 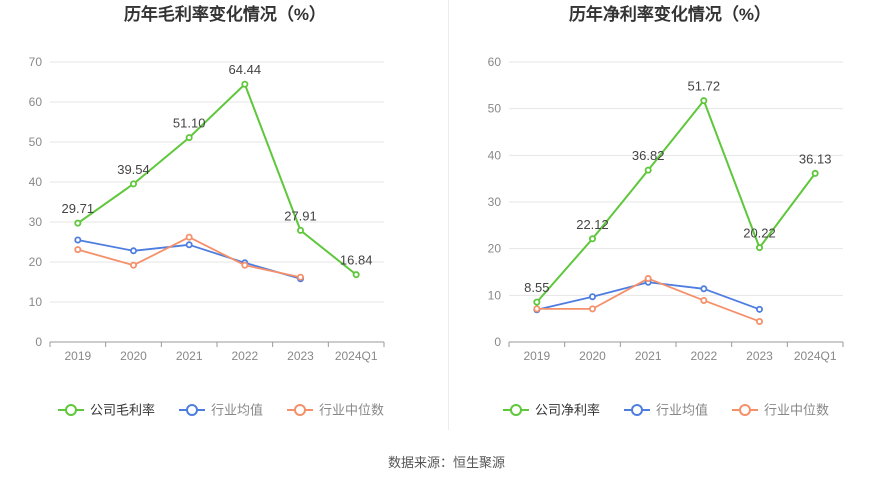 I want to click on source-note: 数据来源：恒生聚源, so click(x=446, y=462).